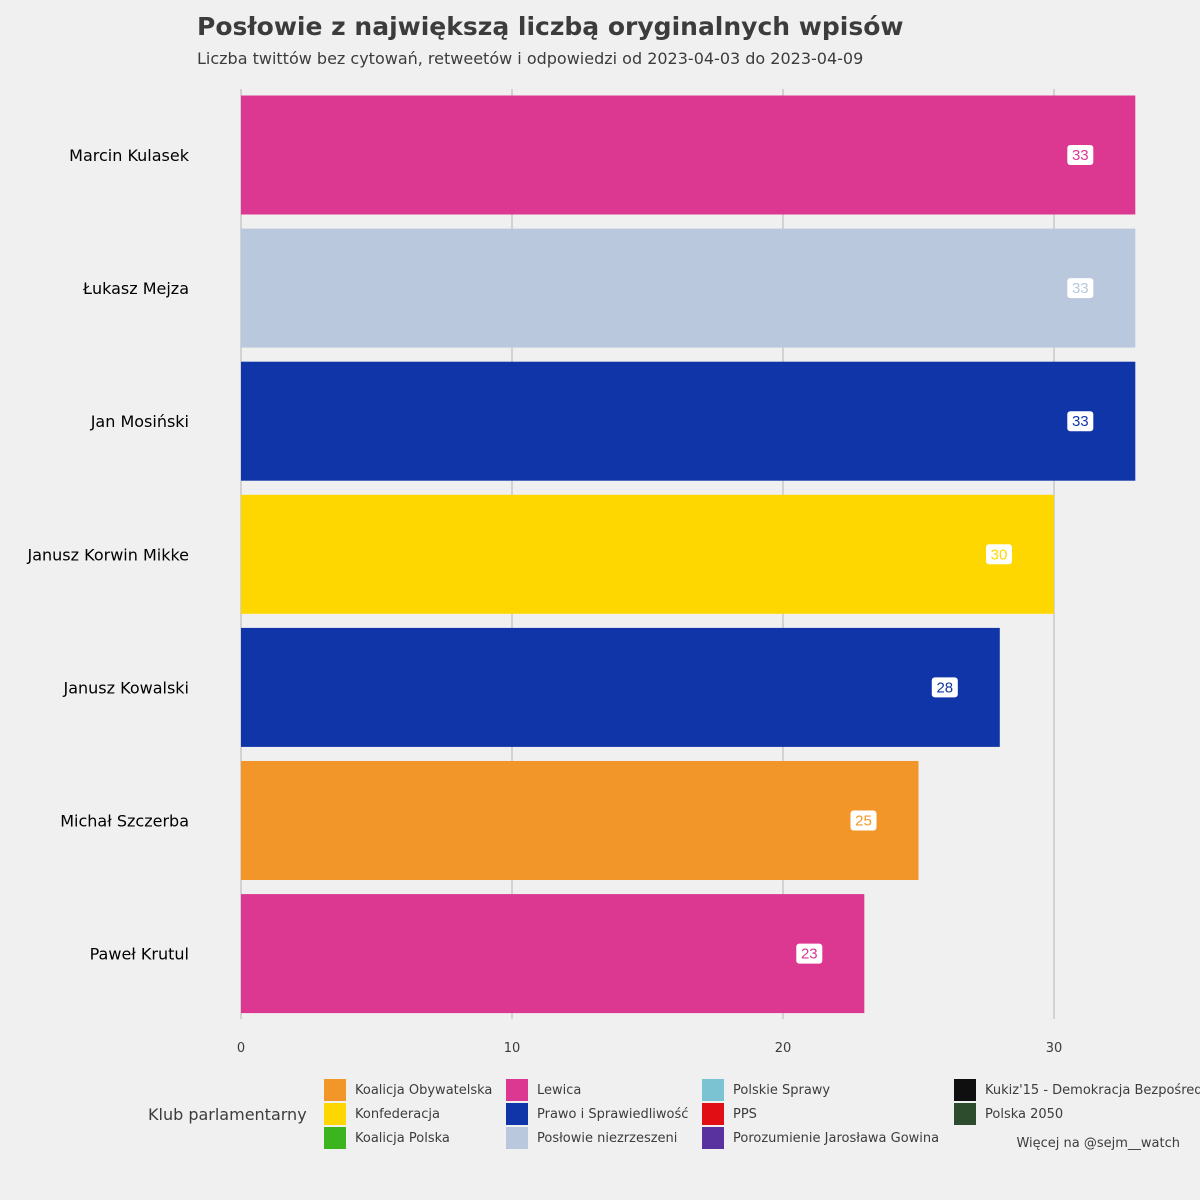  What do you see at coordinates (782, 1090) in the screenshot?
I see `legend-label: Polskie Sprawy` at bounding box center [782, 1090].